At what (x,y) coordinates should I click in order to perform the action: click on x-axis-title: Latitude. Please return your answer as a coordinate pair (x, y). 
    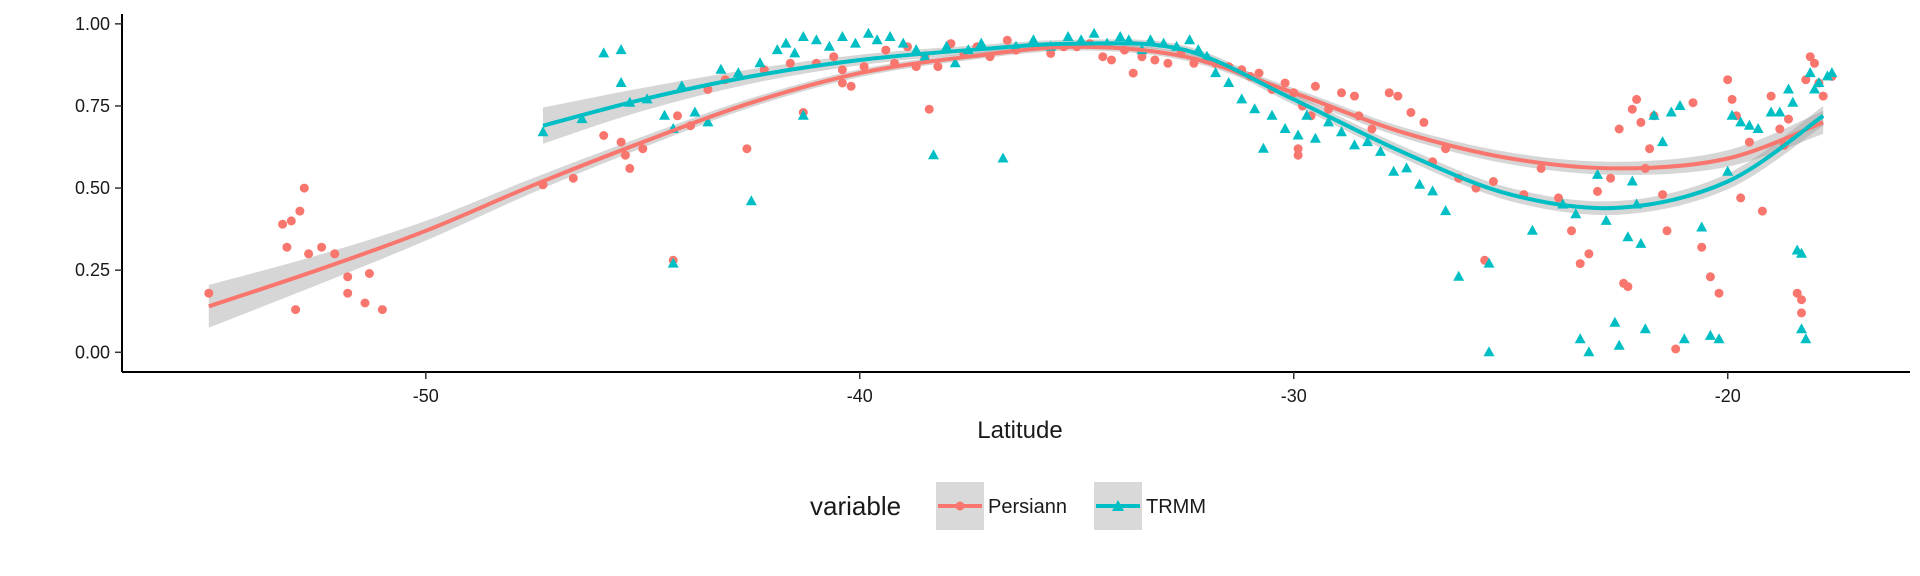
    Looking at the image, I should click on (1019, 430).